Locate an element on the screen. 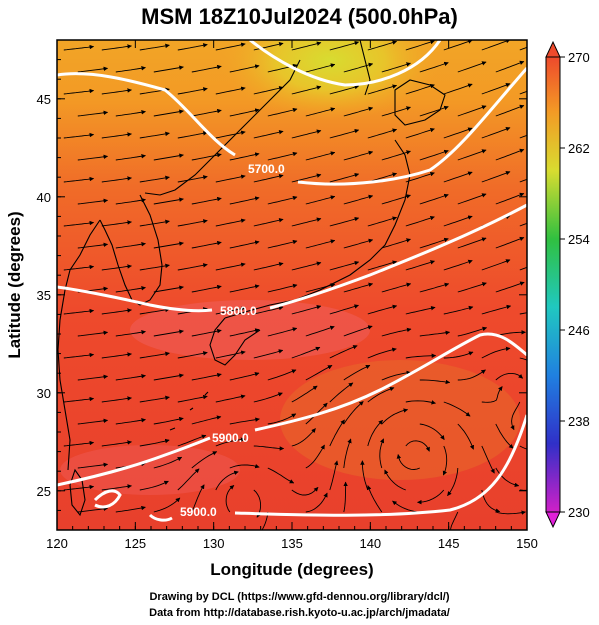 This screenshot has height=625, width=599. x-tick-label: 140 is located at coordinates (370, 543).